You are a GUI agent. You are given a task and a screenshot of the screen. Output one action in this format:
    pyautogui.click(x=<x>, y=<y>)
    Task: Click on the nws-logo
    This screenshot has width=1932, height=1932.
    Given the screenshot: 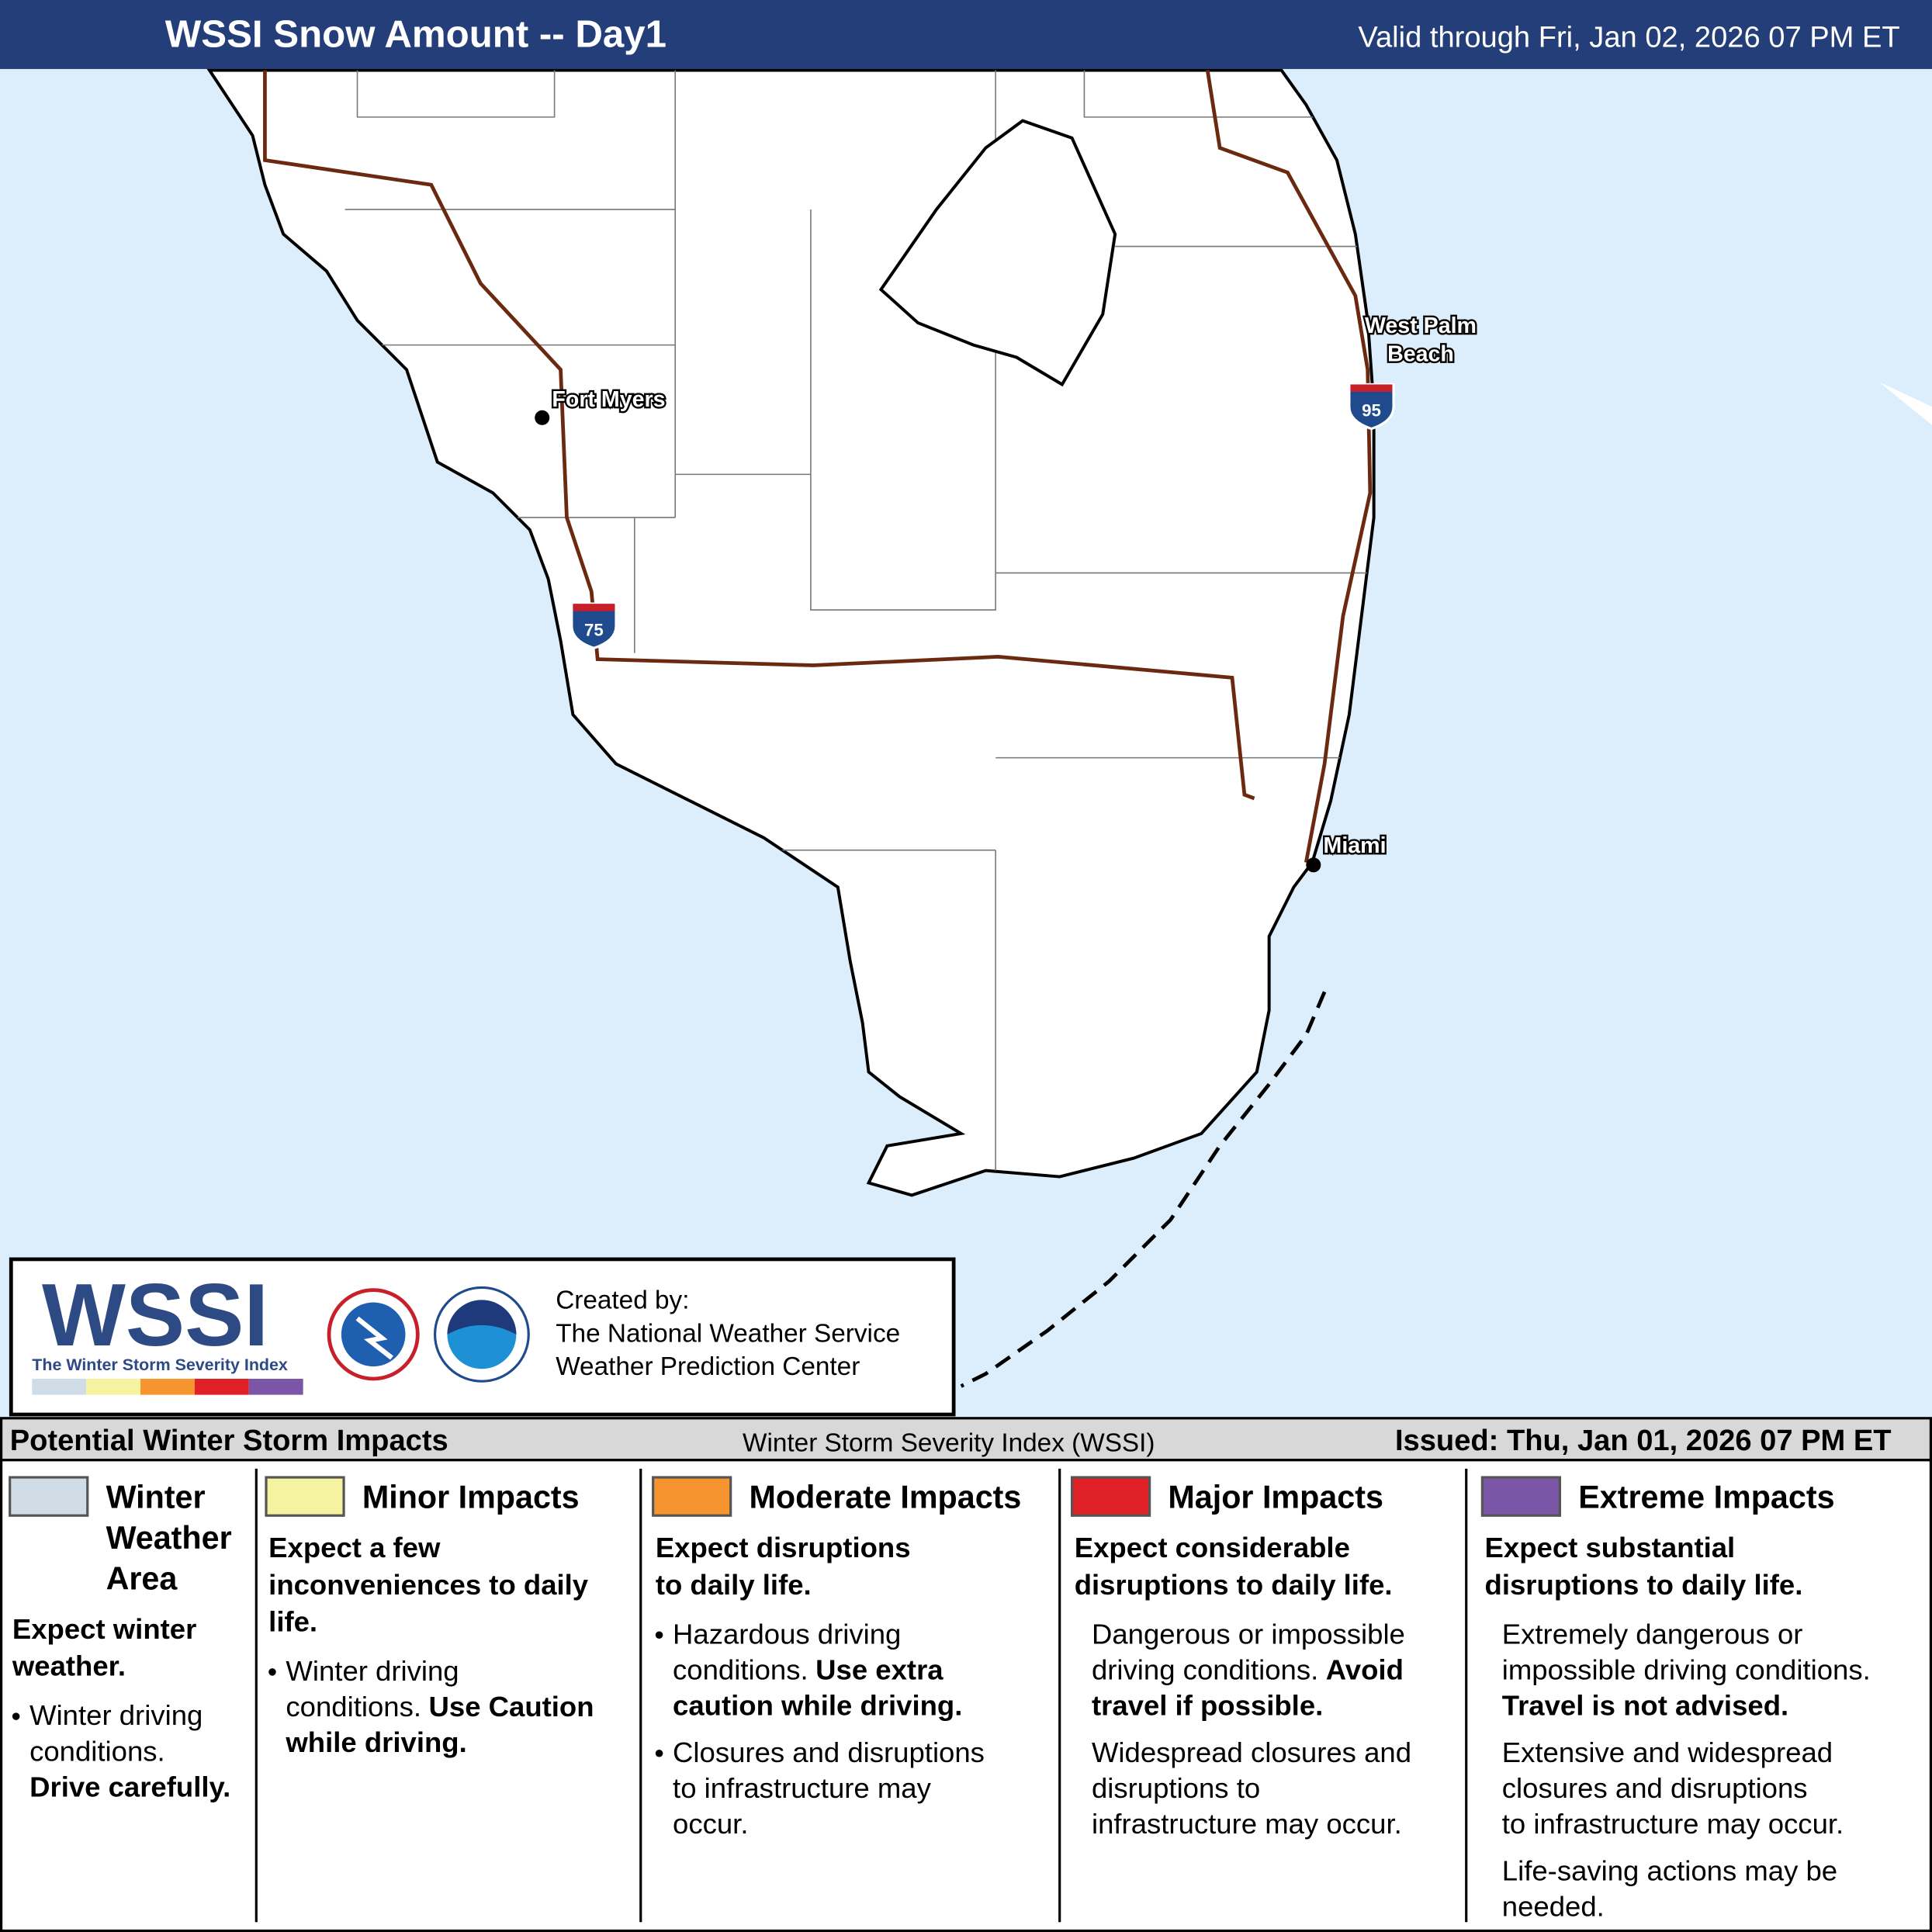 What is the action you would take?
    pyautogui.click(x=373, y=1334)
    